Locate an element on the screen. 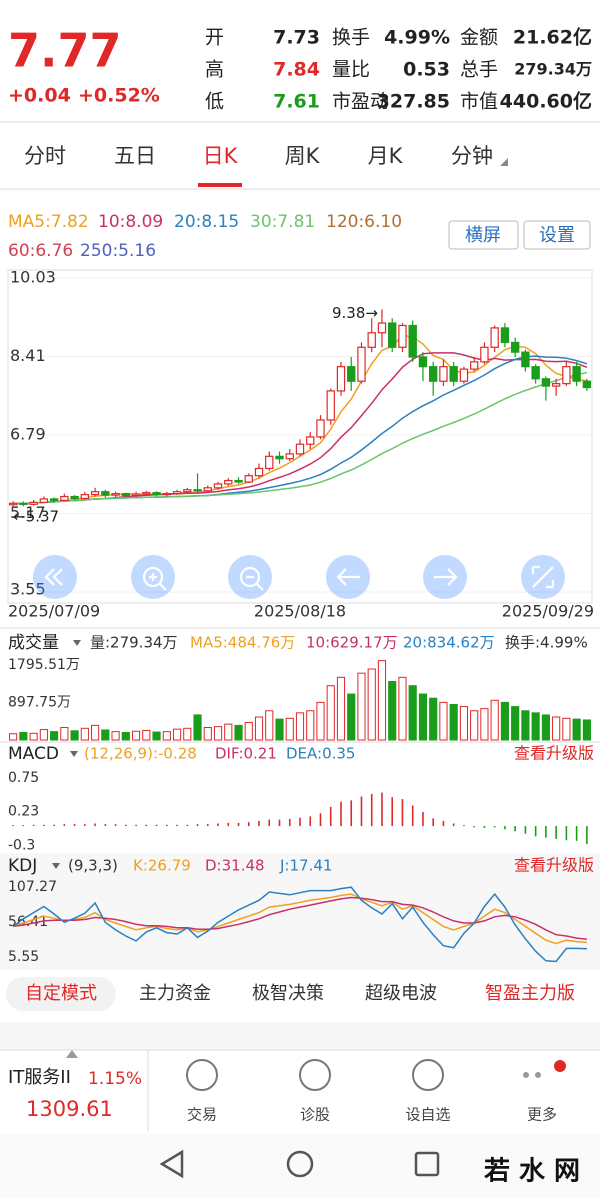 The image size is (600, 1197). action-label: 交易 is located at coordinates (202, 1115).